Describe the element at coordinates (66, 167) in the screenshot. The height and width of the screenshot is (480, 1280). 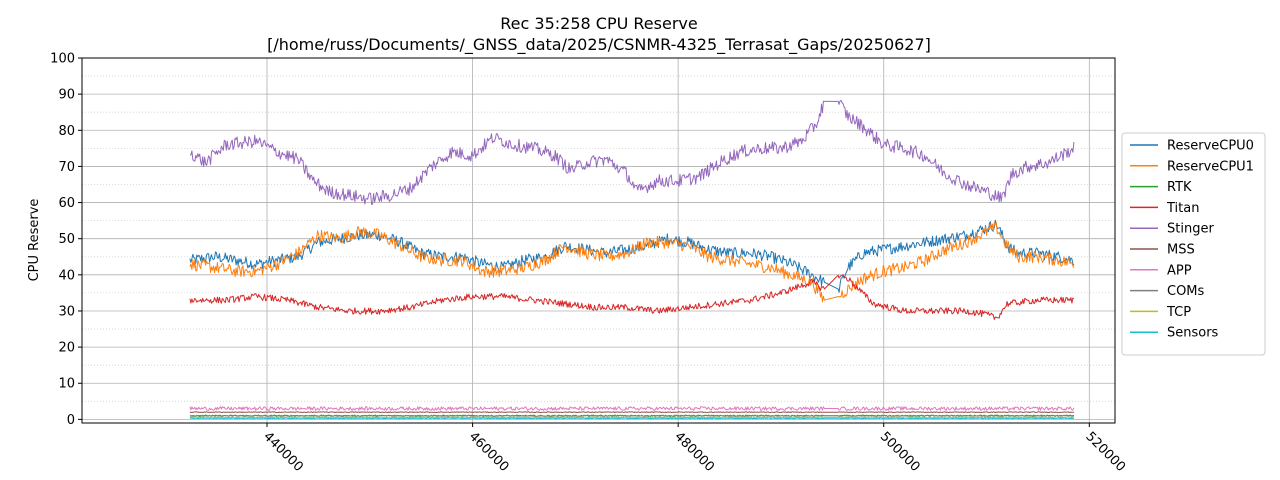
I see `y-tick-label: 70` at that location.